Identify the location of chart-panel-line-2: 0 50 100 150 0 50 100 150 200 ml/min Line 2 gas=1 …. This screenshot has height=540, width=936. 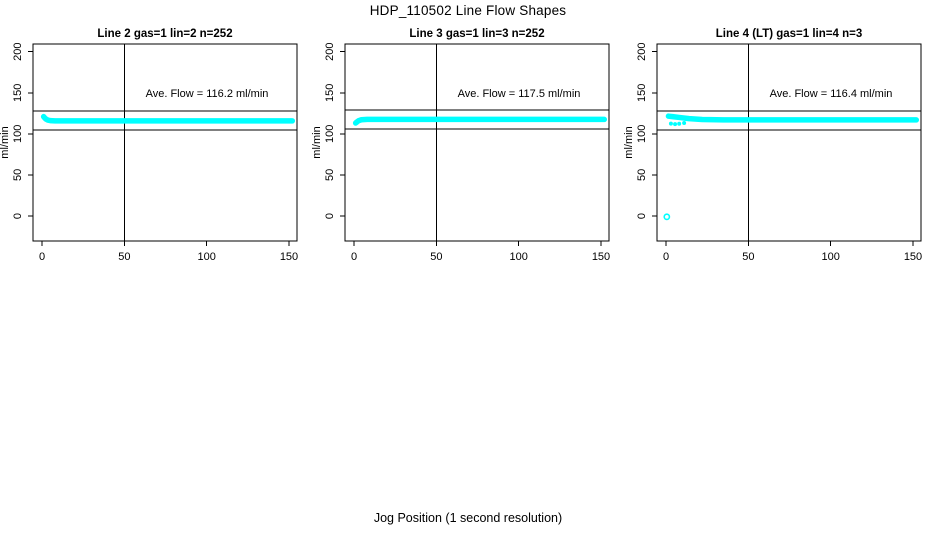
(149, 145).